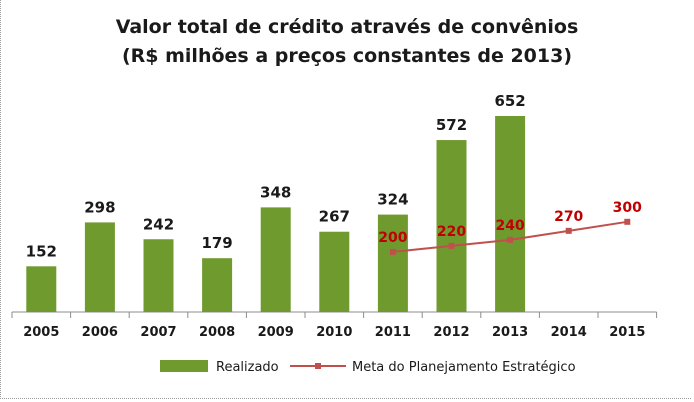 Image resolution: width=694 pixels, height=402 pixels. I want to click on x-tick-label: 2010, so click(334, 332).